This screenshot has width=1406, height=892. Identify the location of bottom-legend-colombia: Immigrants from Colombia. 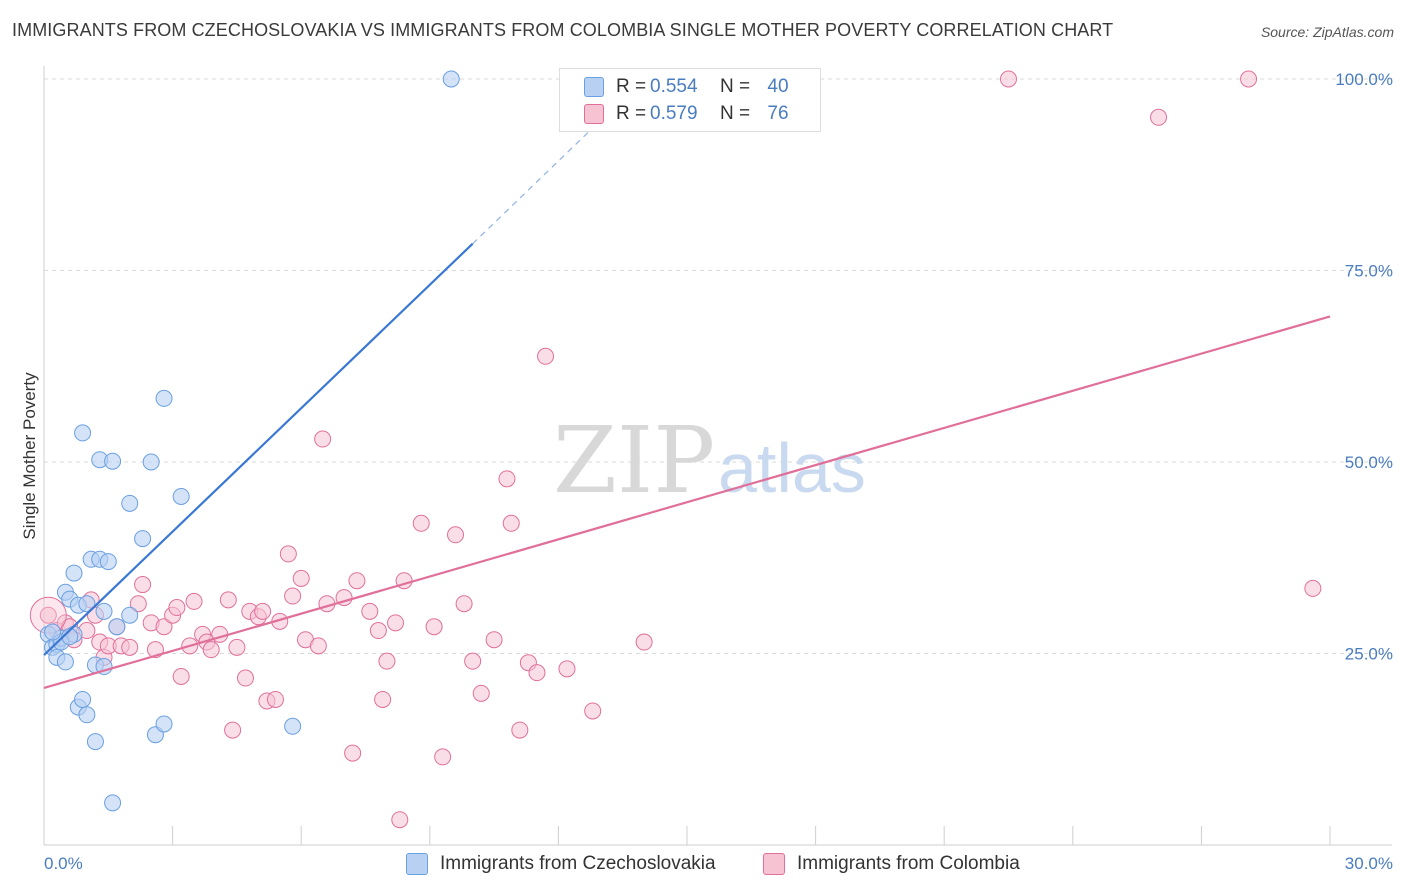
(891, 864).